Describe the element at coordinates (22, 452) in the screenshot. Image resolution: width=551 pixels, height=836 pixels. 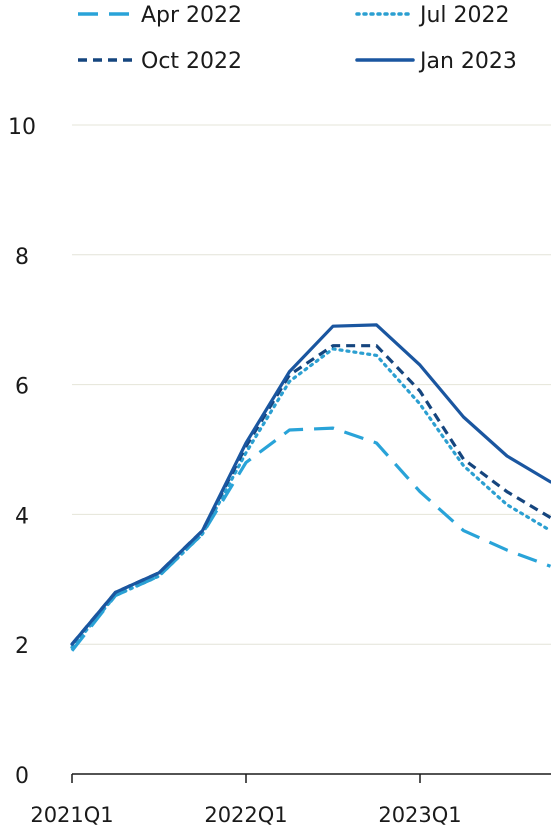
I see `y-tick-labels: 0 2 4 6 8 10` at that location.